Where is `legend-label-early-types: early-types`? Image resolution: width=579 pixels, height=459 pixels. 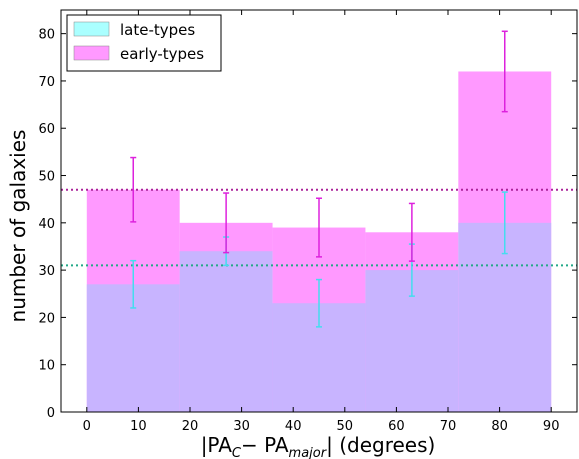
legend-label-early-types: early-types is located at coordinates (162, 54).